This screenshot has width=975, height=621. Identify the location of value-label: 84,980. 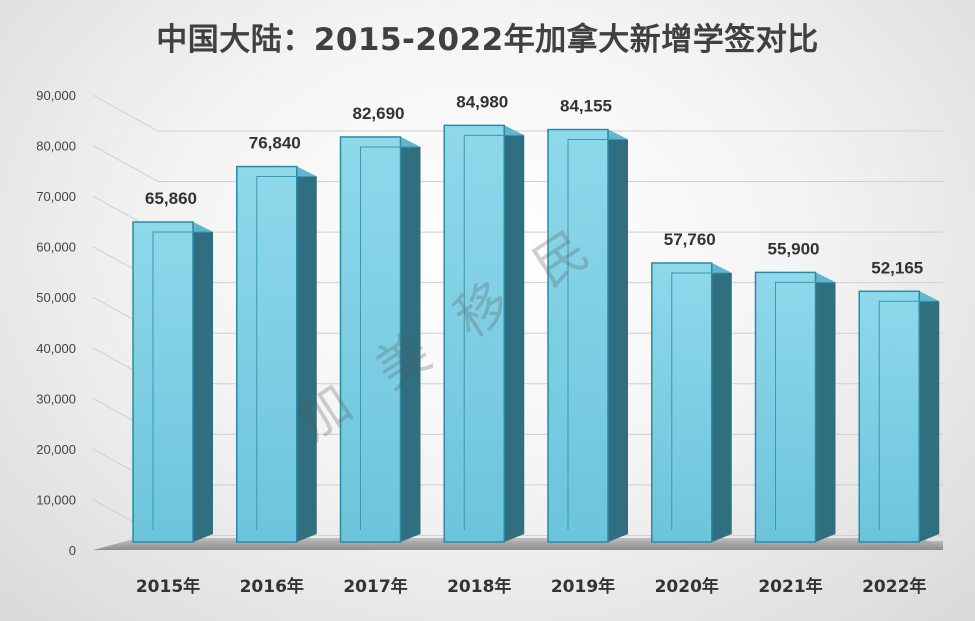
(482, 101).